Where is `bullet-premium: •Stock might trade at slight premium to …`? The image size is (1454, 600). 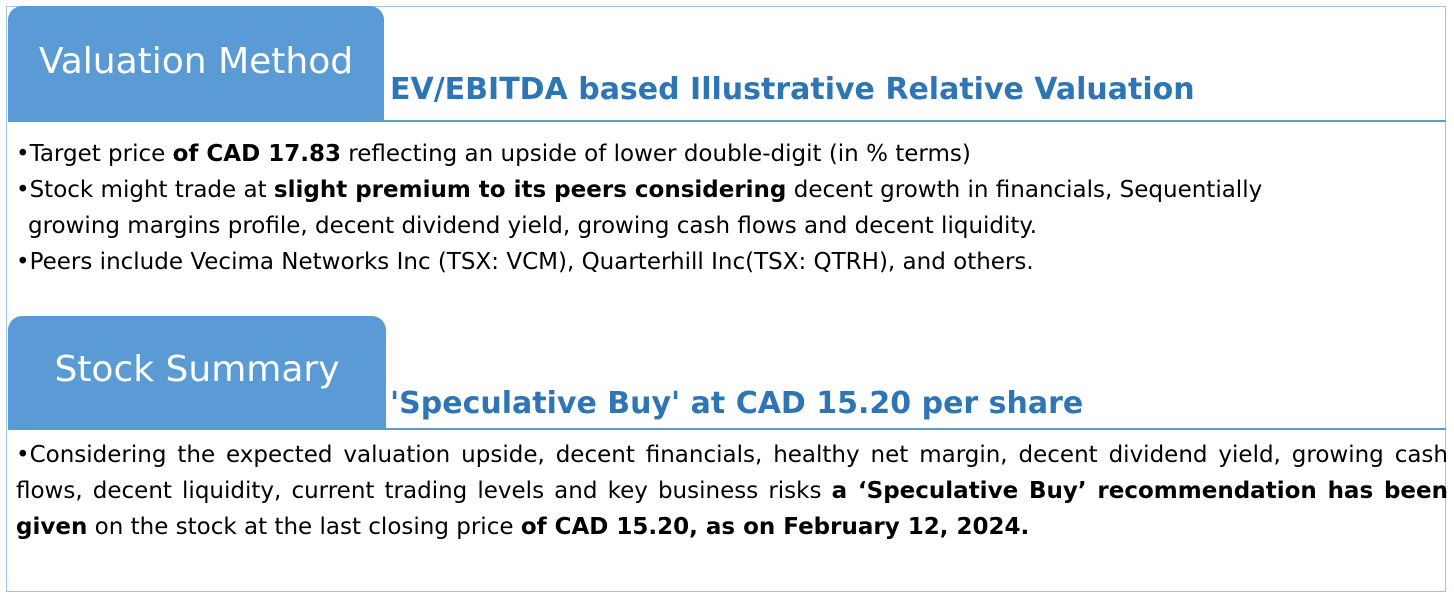
bullet-premium: •Stock might trade at slight premium to … is located at coordinates (732, 190).